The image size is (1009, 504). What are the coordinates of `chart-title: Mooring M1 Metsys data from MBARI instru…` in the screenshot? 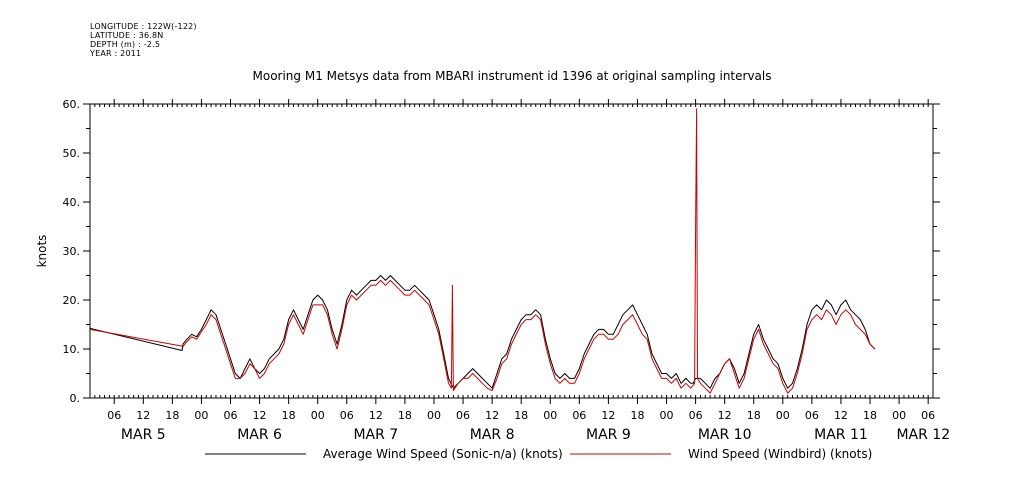 It's located at (512, 76).